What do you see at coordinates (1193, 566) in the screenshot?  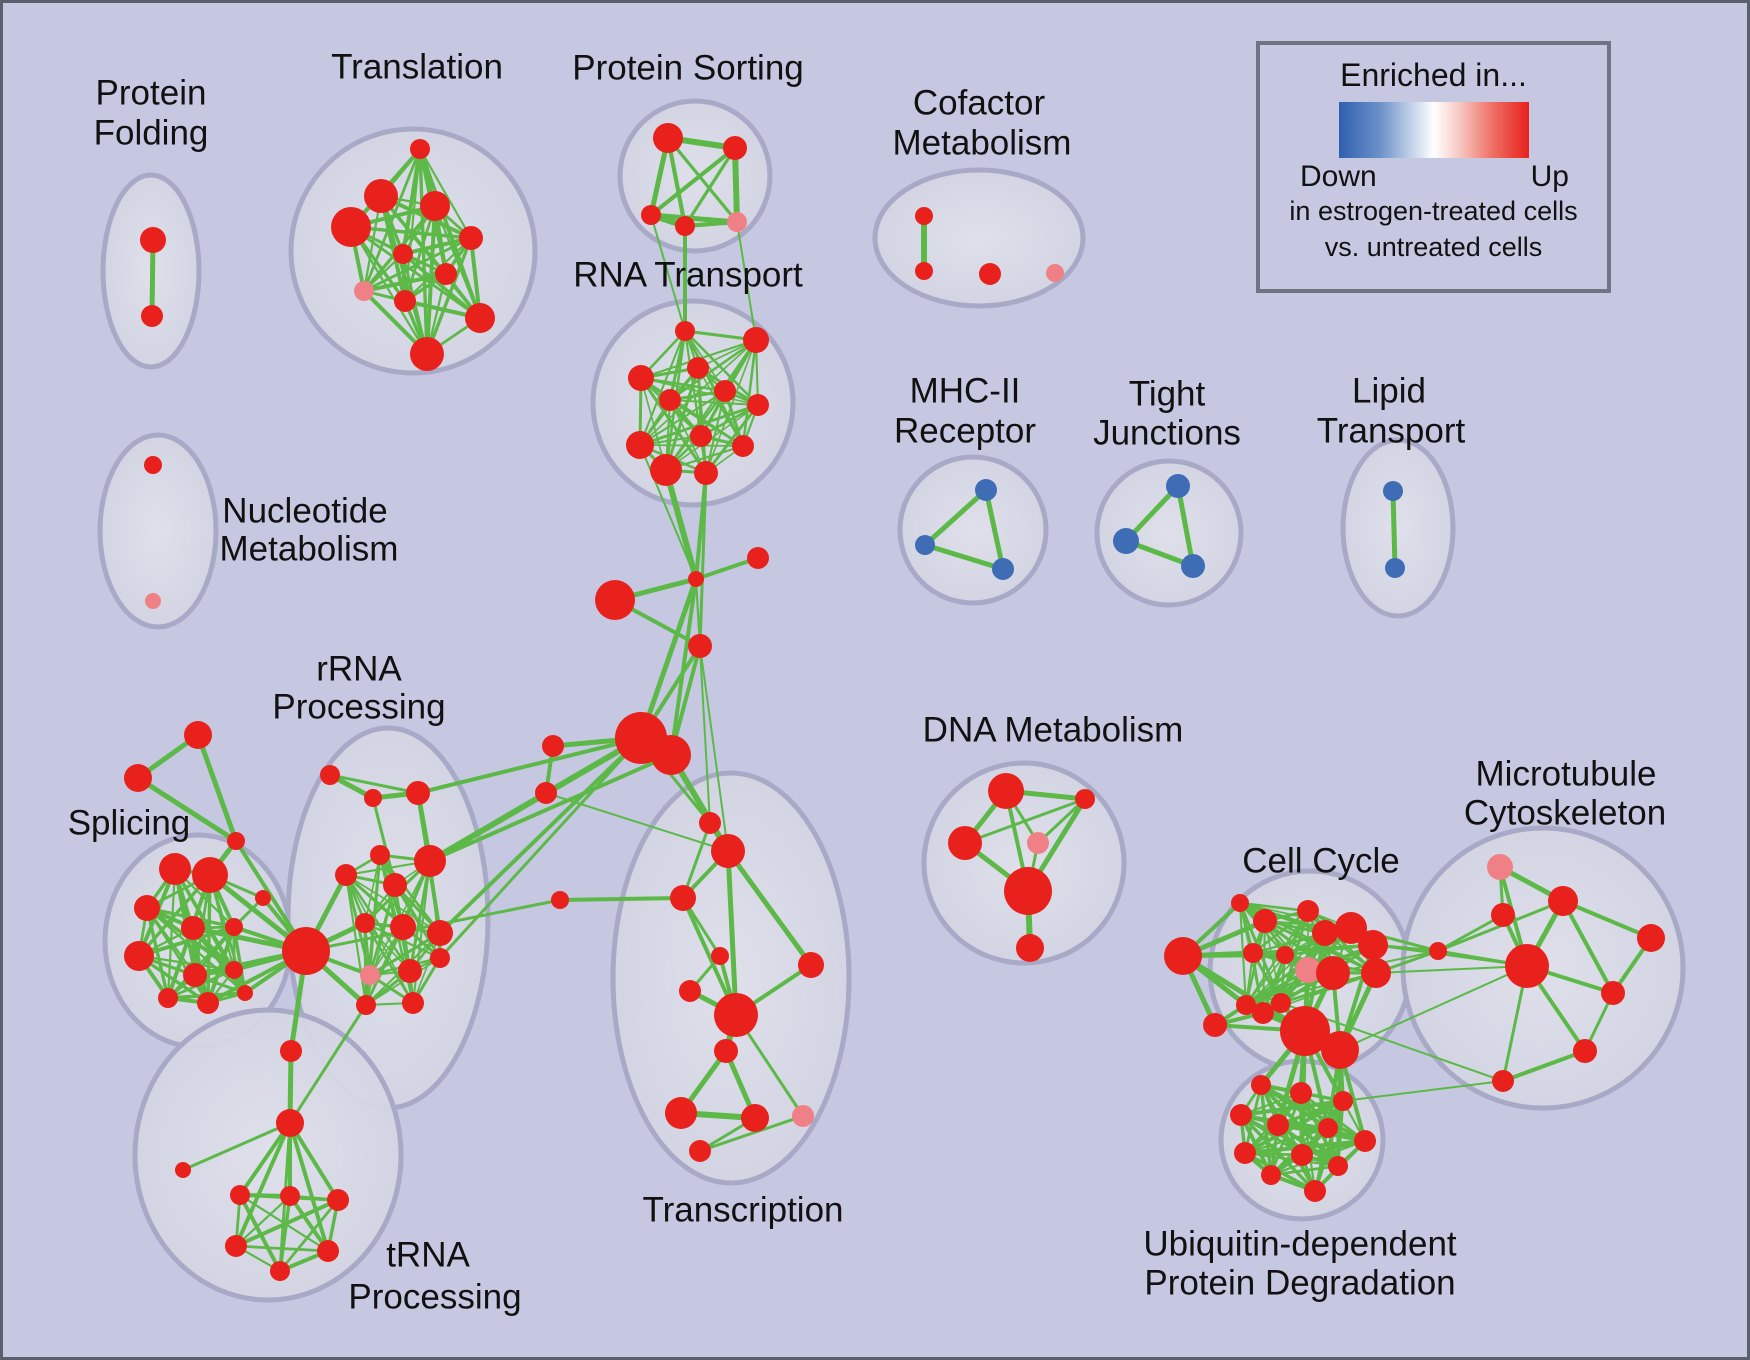 I see `graph-node-blue` at bounding box center [1193, 566].